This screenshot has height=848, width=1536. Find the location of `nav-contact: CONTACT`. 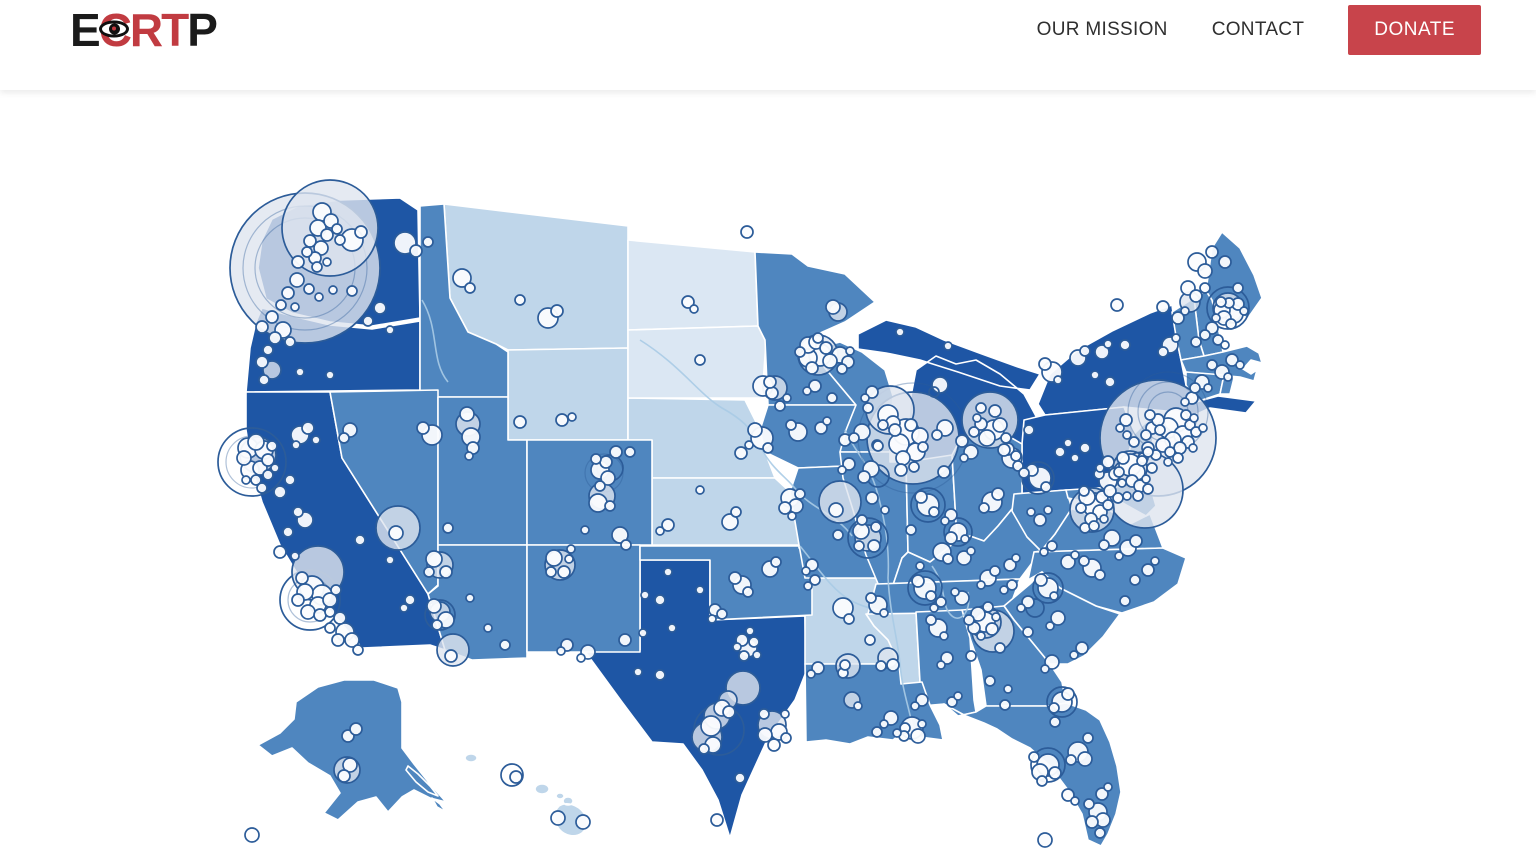

nav-contact: CONTACT is located at coordinates (1258, 29).